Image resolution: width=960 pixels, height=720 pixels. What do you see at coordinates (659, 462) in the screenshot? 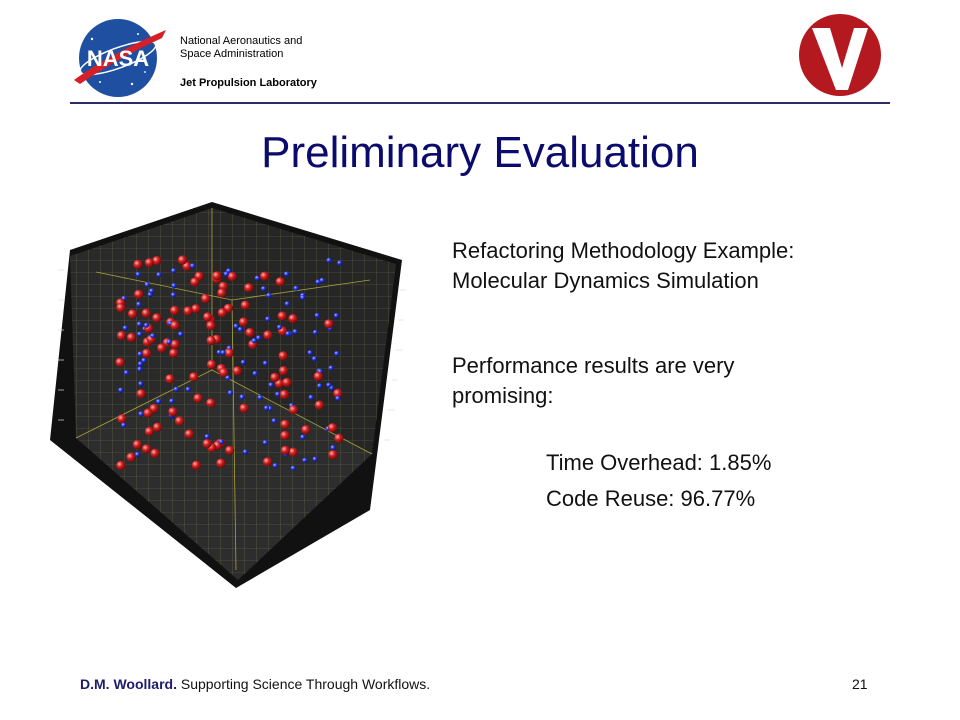
I see `time-overhead-metric: Time Overhead: 1.85%` at bounding box center [659, 462].